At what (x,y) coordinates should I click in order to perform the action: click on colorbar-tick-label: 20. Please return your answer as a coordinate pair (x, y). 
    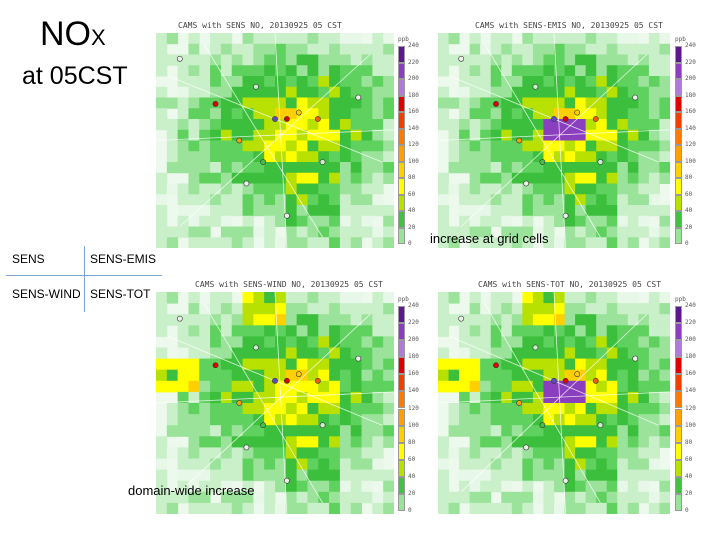
    Looking at the image, I should click on (412, 493).